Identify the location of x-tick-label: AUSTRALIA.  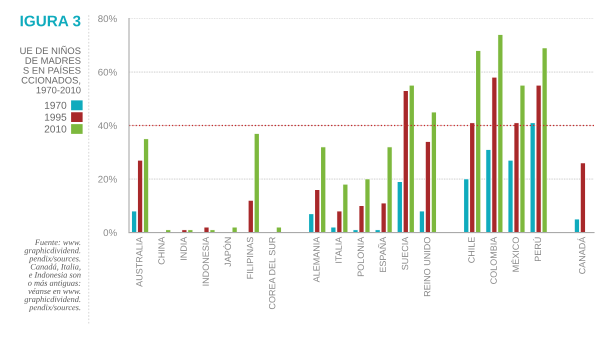
(139, 261).